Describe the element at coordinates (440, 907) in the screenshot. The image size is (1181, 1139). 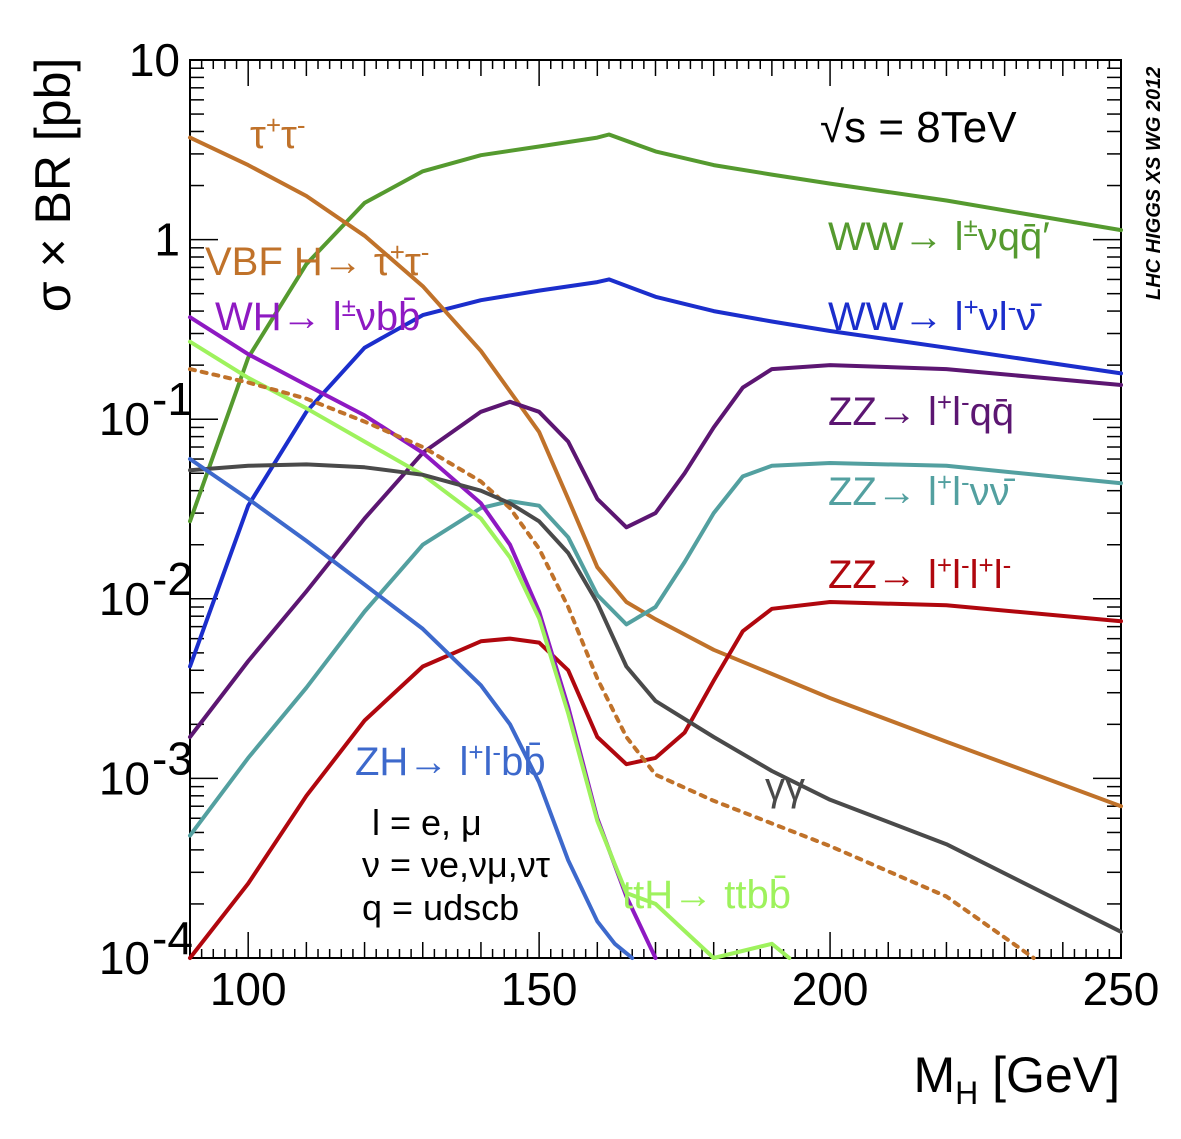
I see `note-quark: q = udscb` at that location.